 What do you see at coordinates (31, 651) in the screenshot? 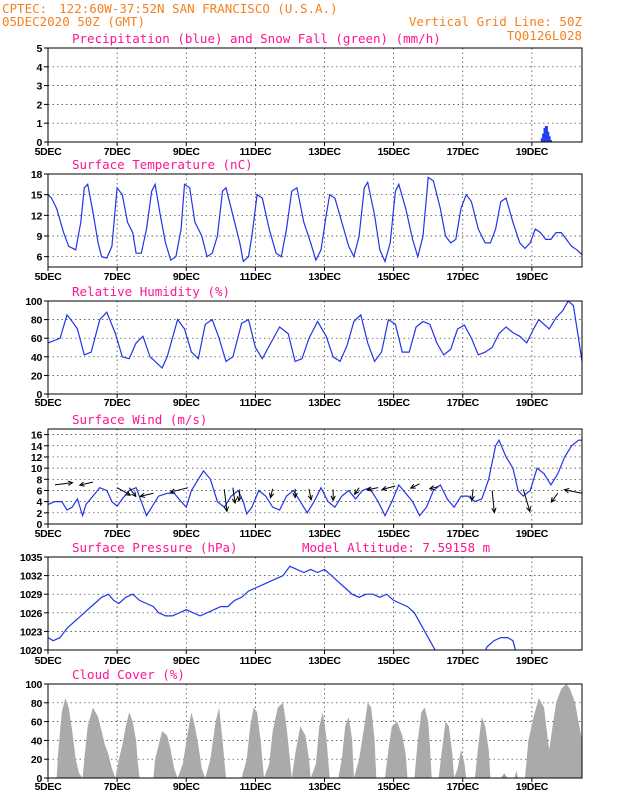
I see `y-tick-label: 1020` at bounding box center [31, 651].